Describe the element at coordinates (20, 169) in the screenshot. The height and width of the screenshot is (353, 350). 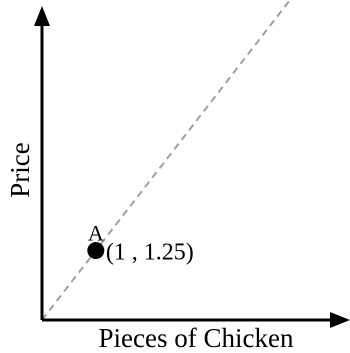
I see `y-axis-label: Price` at that location.